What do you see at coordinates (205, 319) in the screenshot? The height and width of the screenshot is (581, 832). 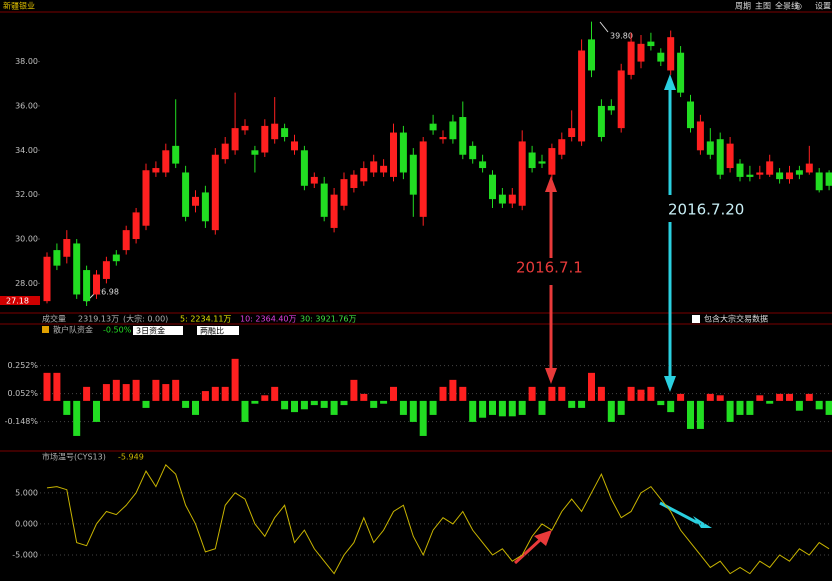 I see `ma5: 5: 2234.11万` at bounding box center [205, 319].